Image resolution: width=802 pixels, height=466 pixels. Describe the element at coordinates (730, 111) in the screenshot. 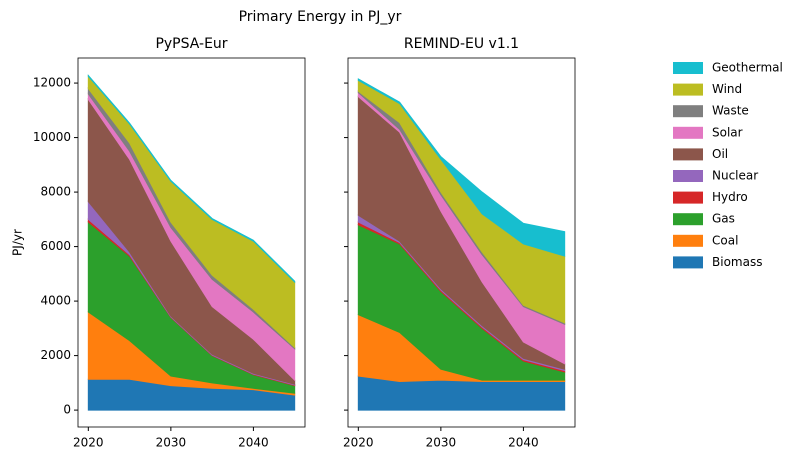

I see `legend-label: Waste` at that location.